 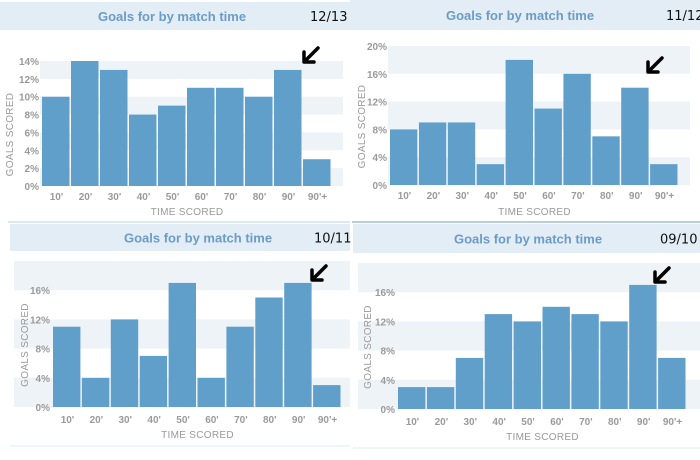 I want to click on y-tick-label: 20%, so click(x=377, y=47).